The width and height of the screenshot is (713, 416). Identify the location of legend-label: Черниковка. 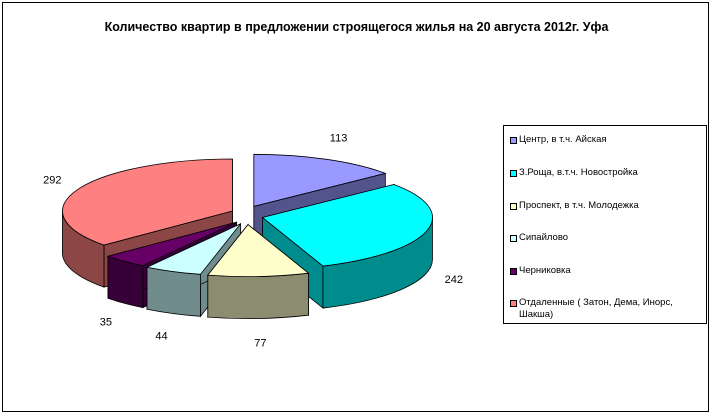
(545, 270).